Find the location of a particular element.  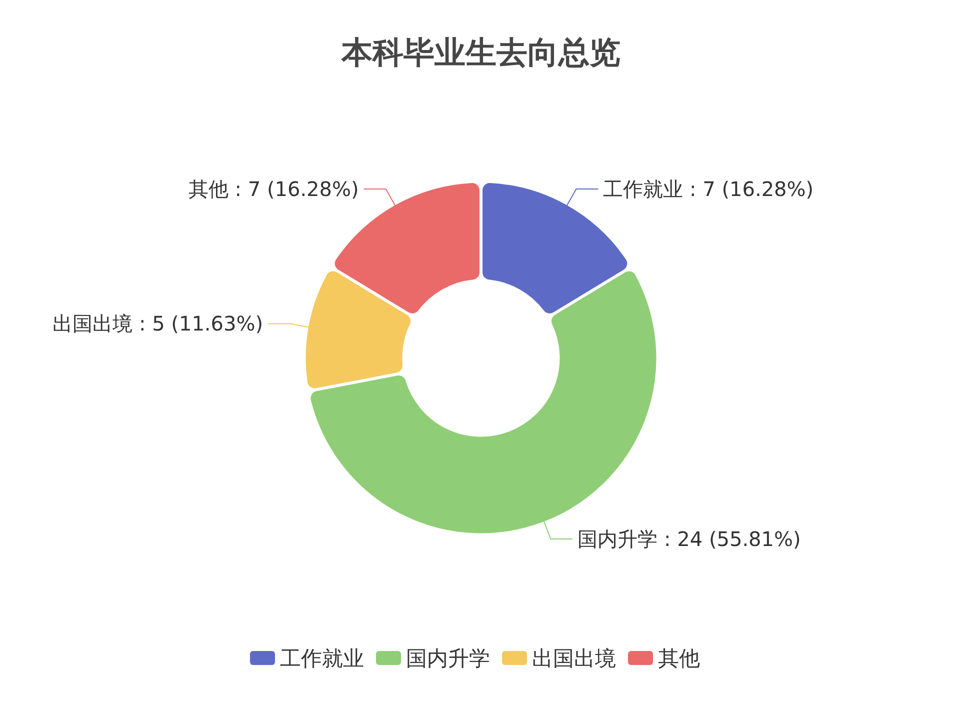

category-label: 其他 : 7 (16.28%) is located at coordinates (273, 188).